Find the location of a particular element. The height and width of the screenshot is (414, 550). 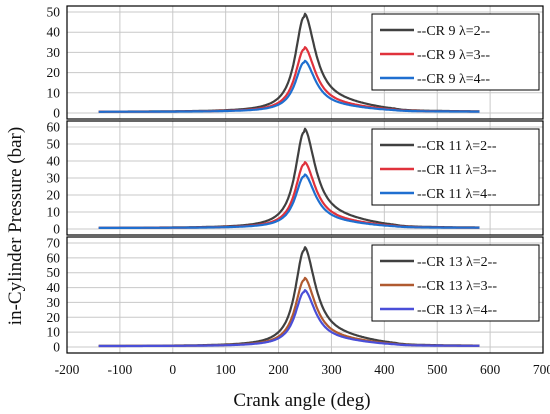

x-tick-label: 300 is located at coordinates (331, 369).